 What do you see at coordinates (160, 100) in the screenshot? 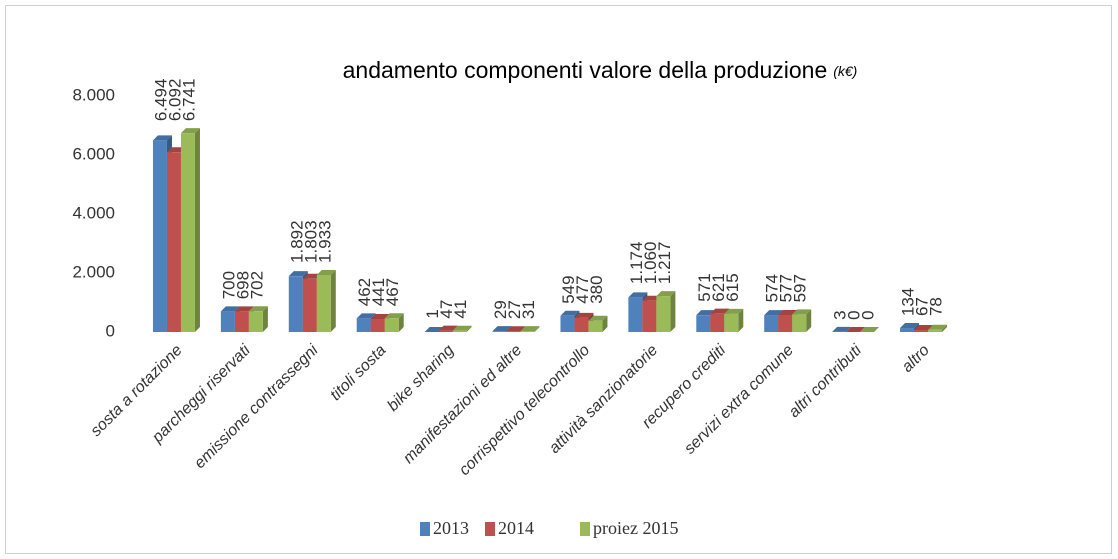
I see `data-label: 6.494` at bounding box center [160, 100].